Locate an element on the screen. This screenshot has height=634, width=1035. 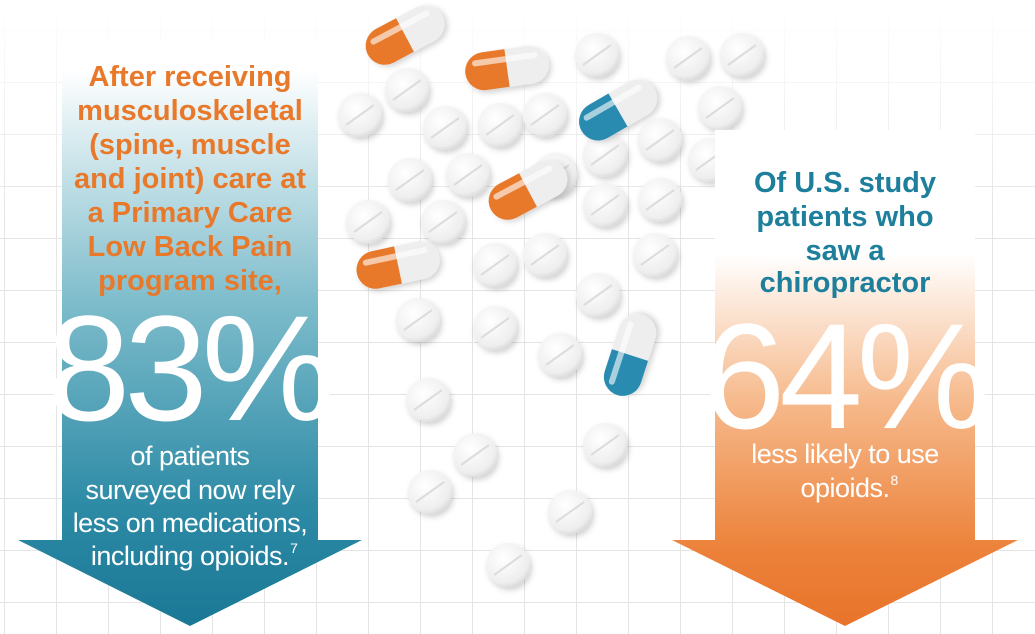
body-line: of patients is located at coordinates (189, 456).